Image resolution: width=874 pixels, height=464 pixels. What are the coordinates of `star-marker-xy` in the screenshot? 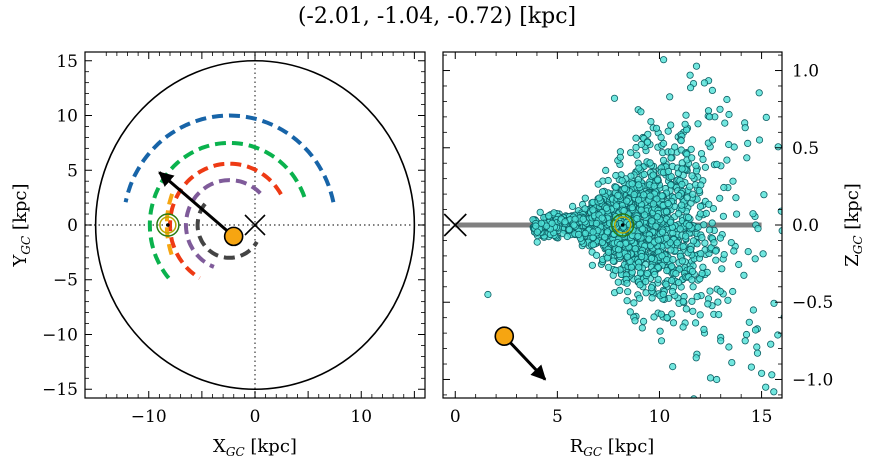 It's located at (233, 236).